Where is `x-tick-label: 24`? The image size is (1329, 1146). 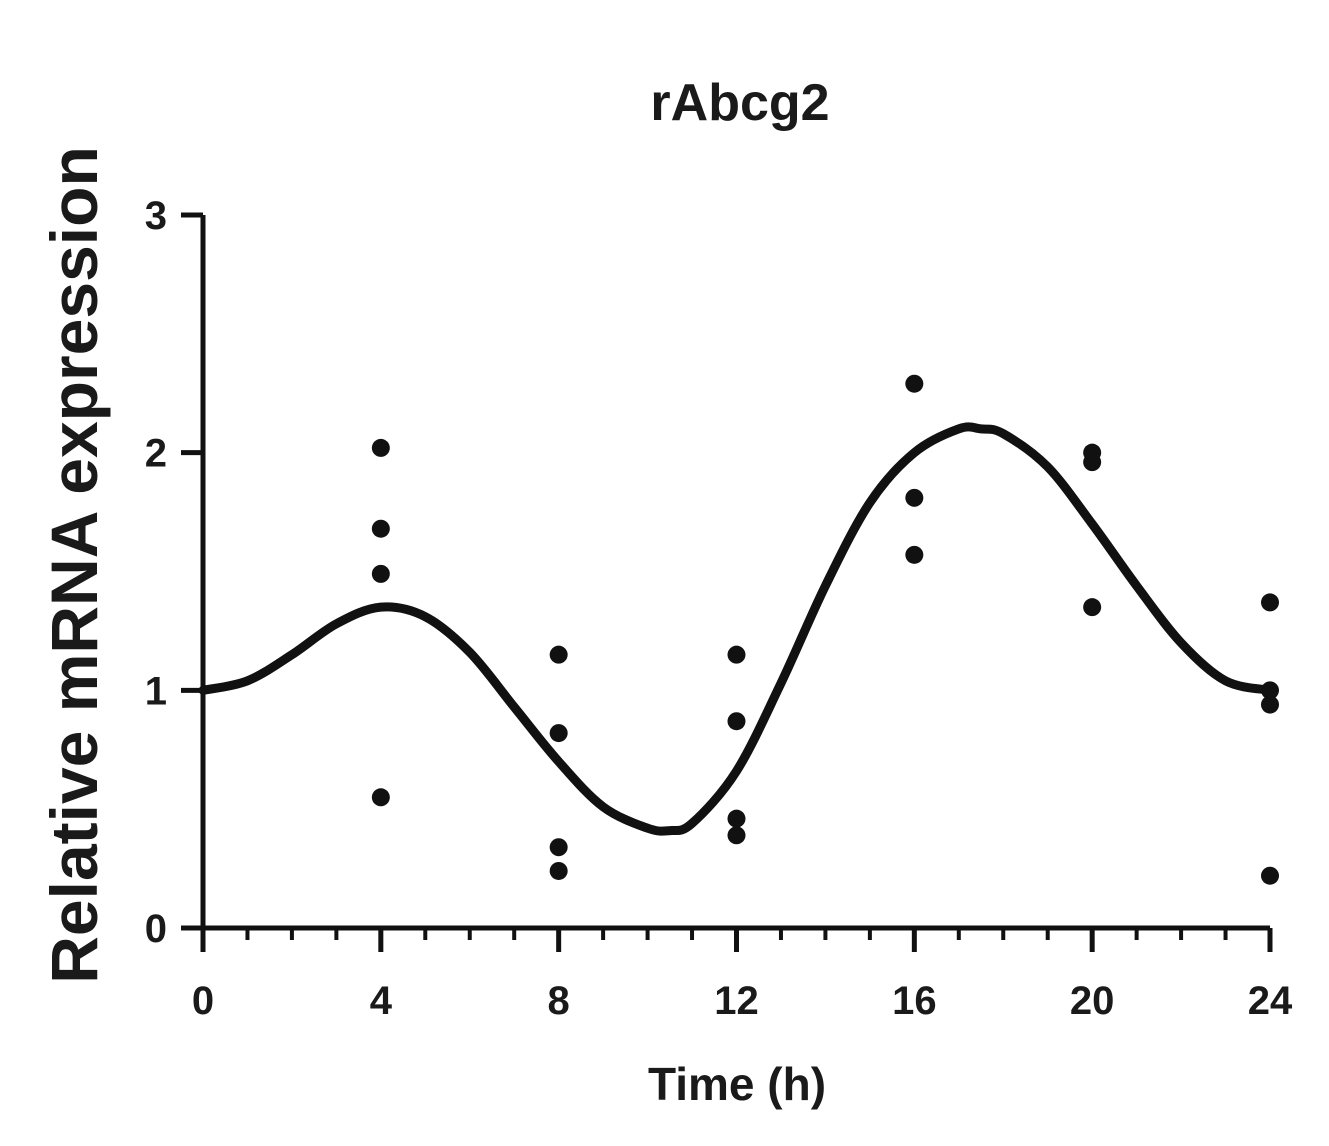
x-tick-label: 24 is located at coordinates (1270, 1001).